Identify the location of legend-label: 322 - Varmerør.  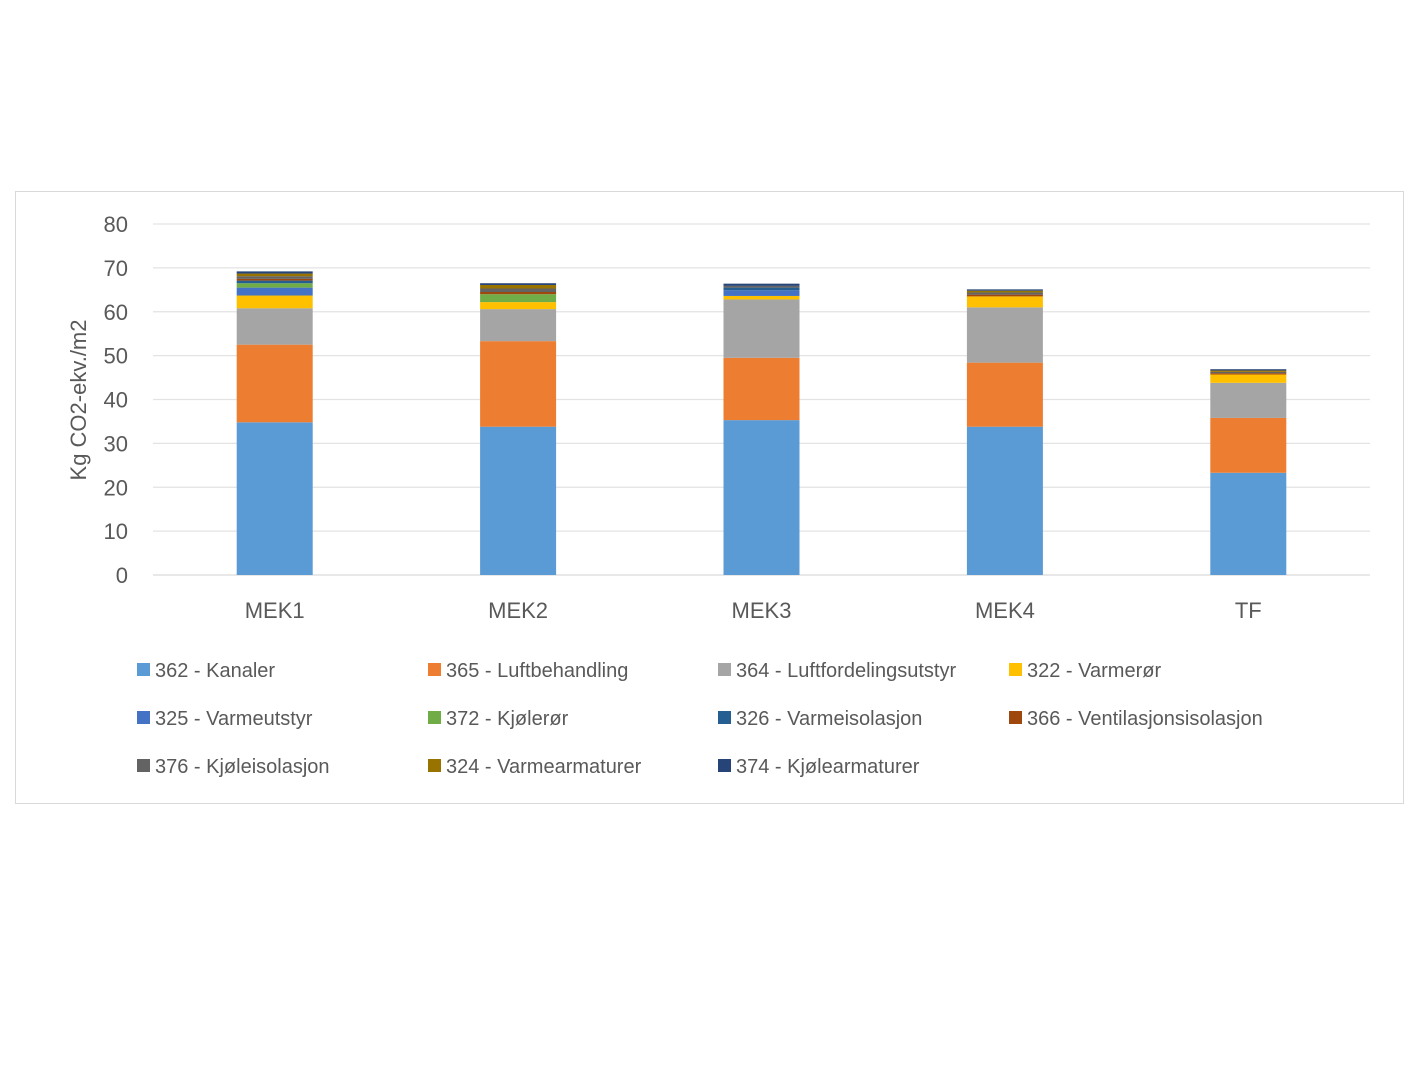
(1094, 671).